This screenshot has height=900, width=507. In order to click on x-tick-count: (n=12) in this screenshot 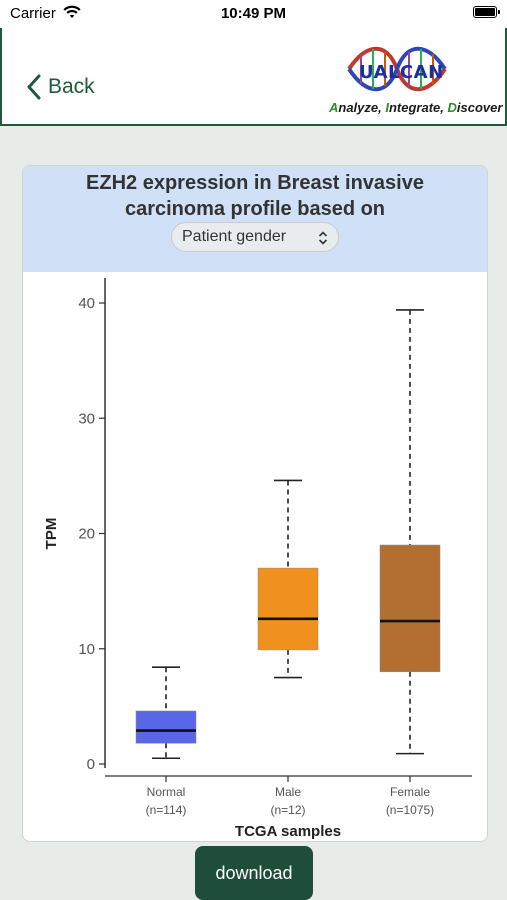, I will do `click(287, 810)`.